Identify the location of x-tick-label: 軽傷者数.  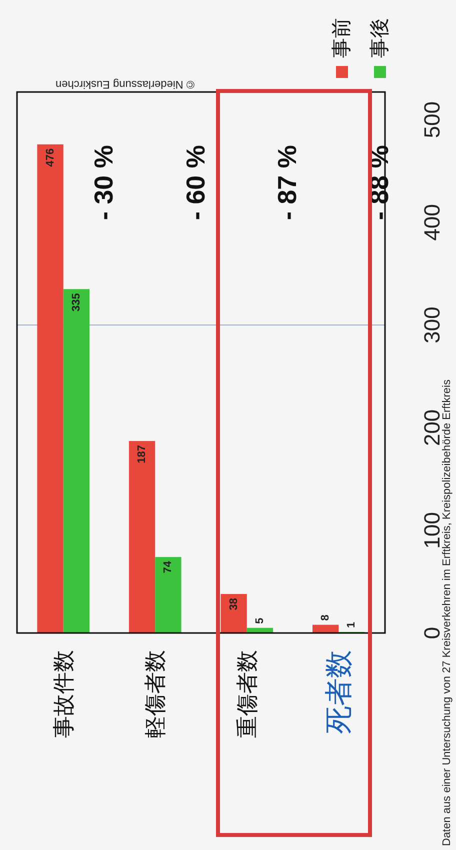
(155, 694).